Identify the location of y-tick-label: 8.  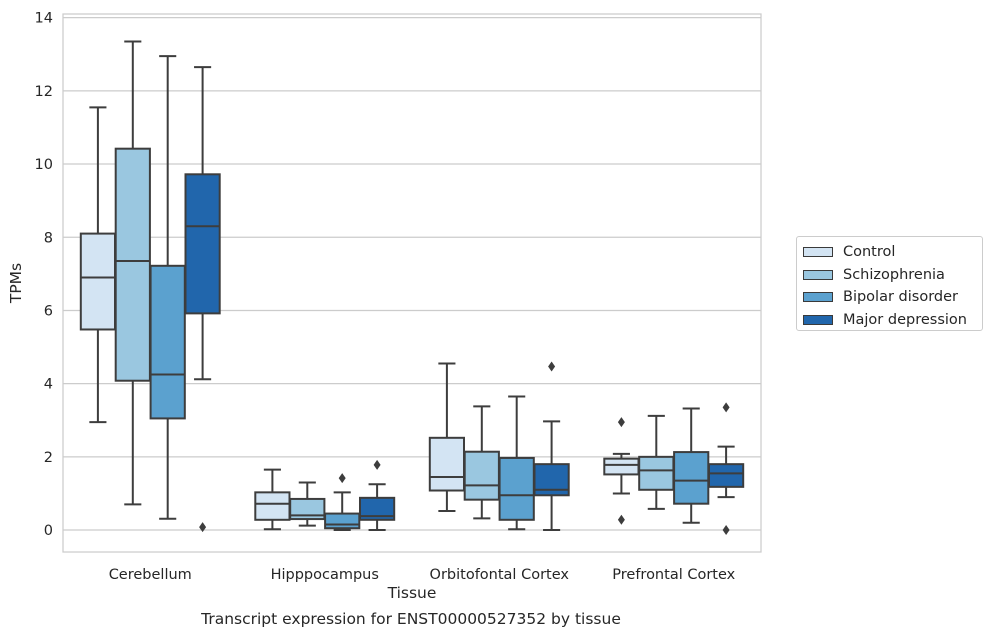
(48, 238).